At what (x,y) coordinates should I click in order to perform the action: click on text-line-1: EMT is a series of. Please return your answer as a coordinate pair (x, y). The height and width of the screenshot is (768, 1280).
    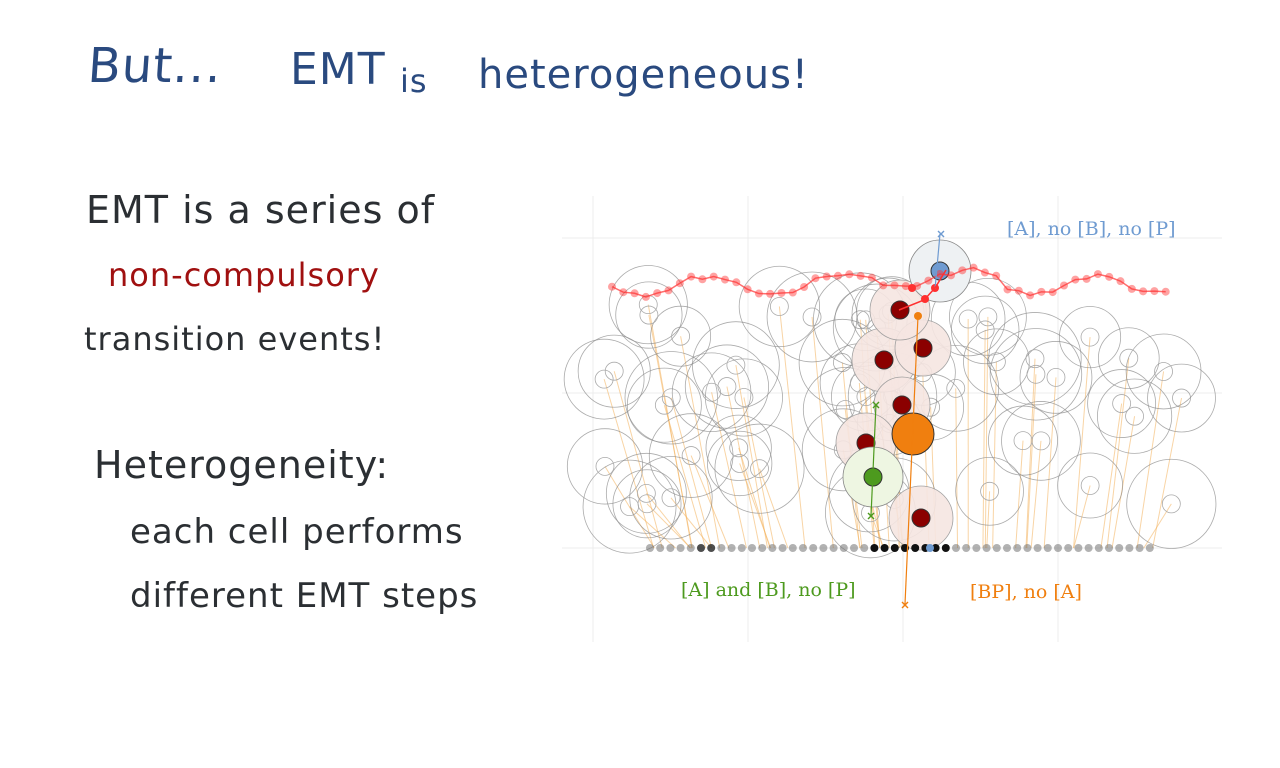
    Looking at the image, I should click on (261, 210).